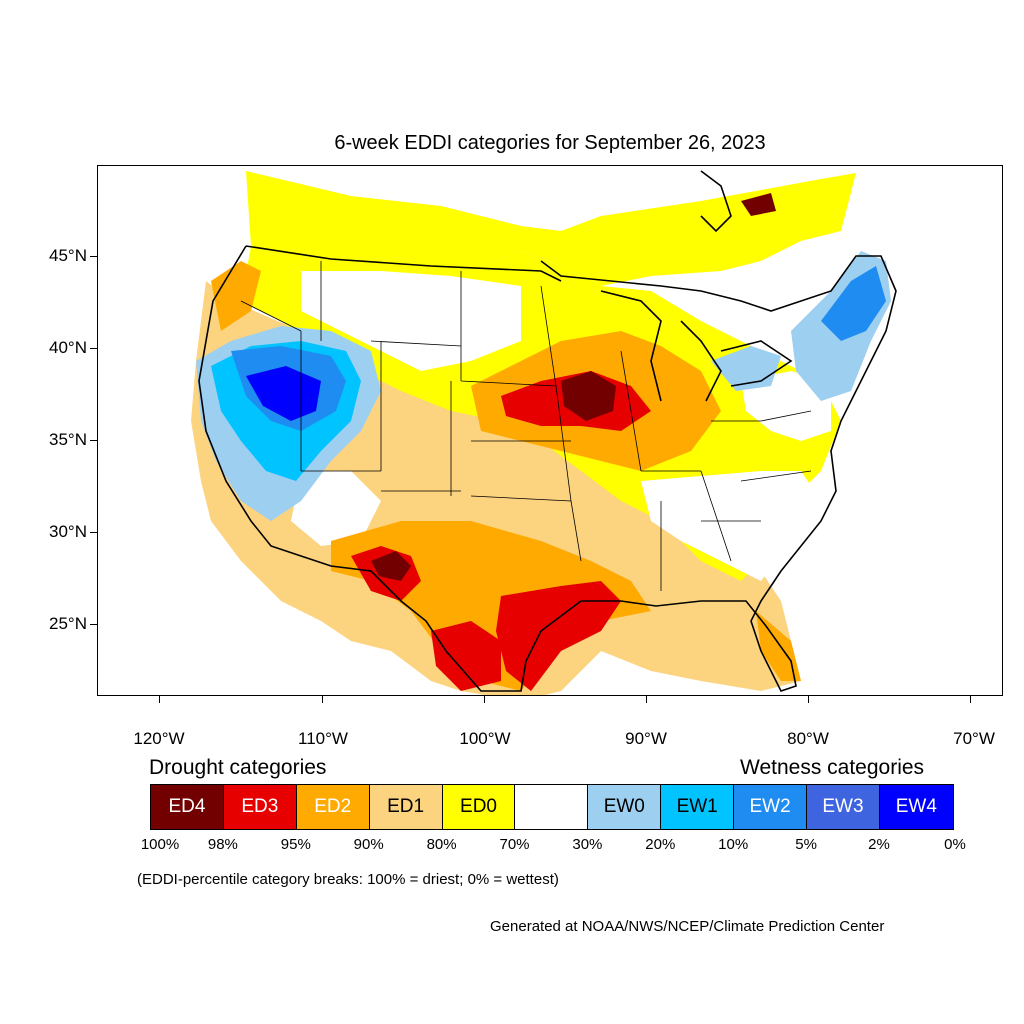 Image resolution: width=1024 pixels, height=1024 pixels. Describe the element at coordinates (159, 738) in the screenshot. I see `lon-label: 120°W` at that location.